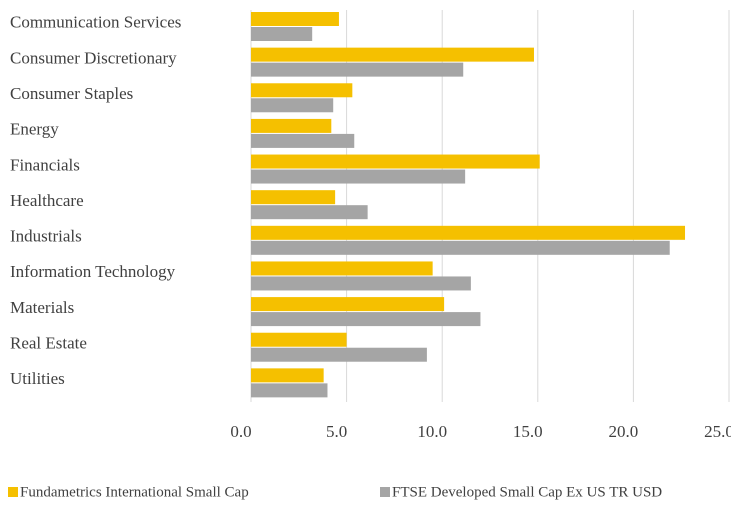  What do you see at coordinates (34, 129) in the screenshot?
I see `y-tick-label: Energy` at bounding box center [34, 129].